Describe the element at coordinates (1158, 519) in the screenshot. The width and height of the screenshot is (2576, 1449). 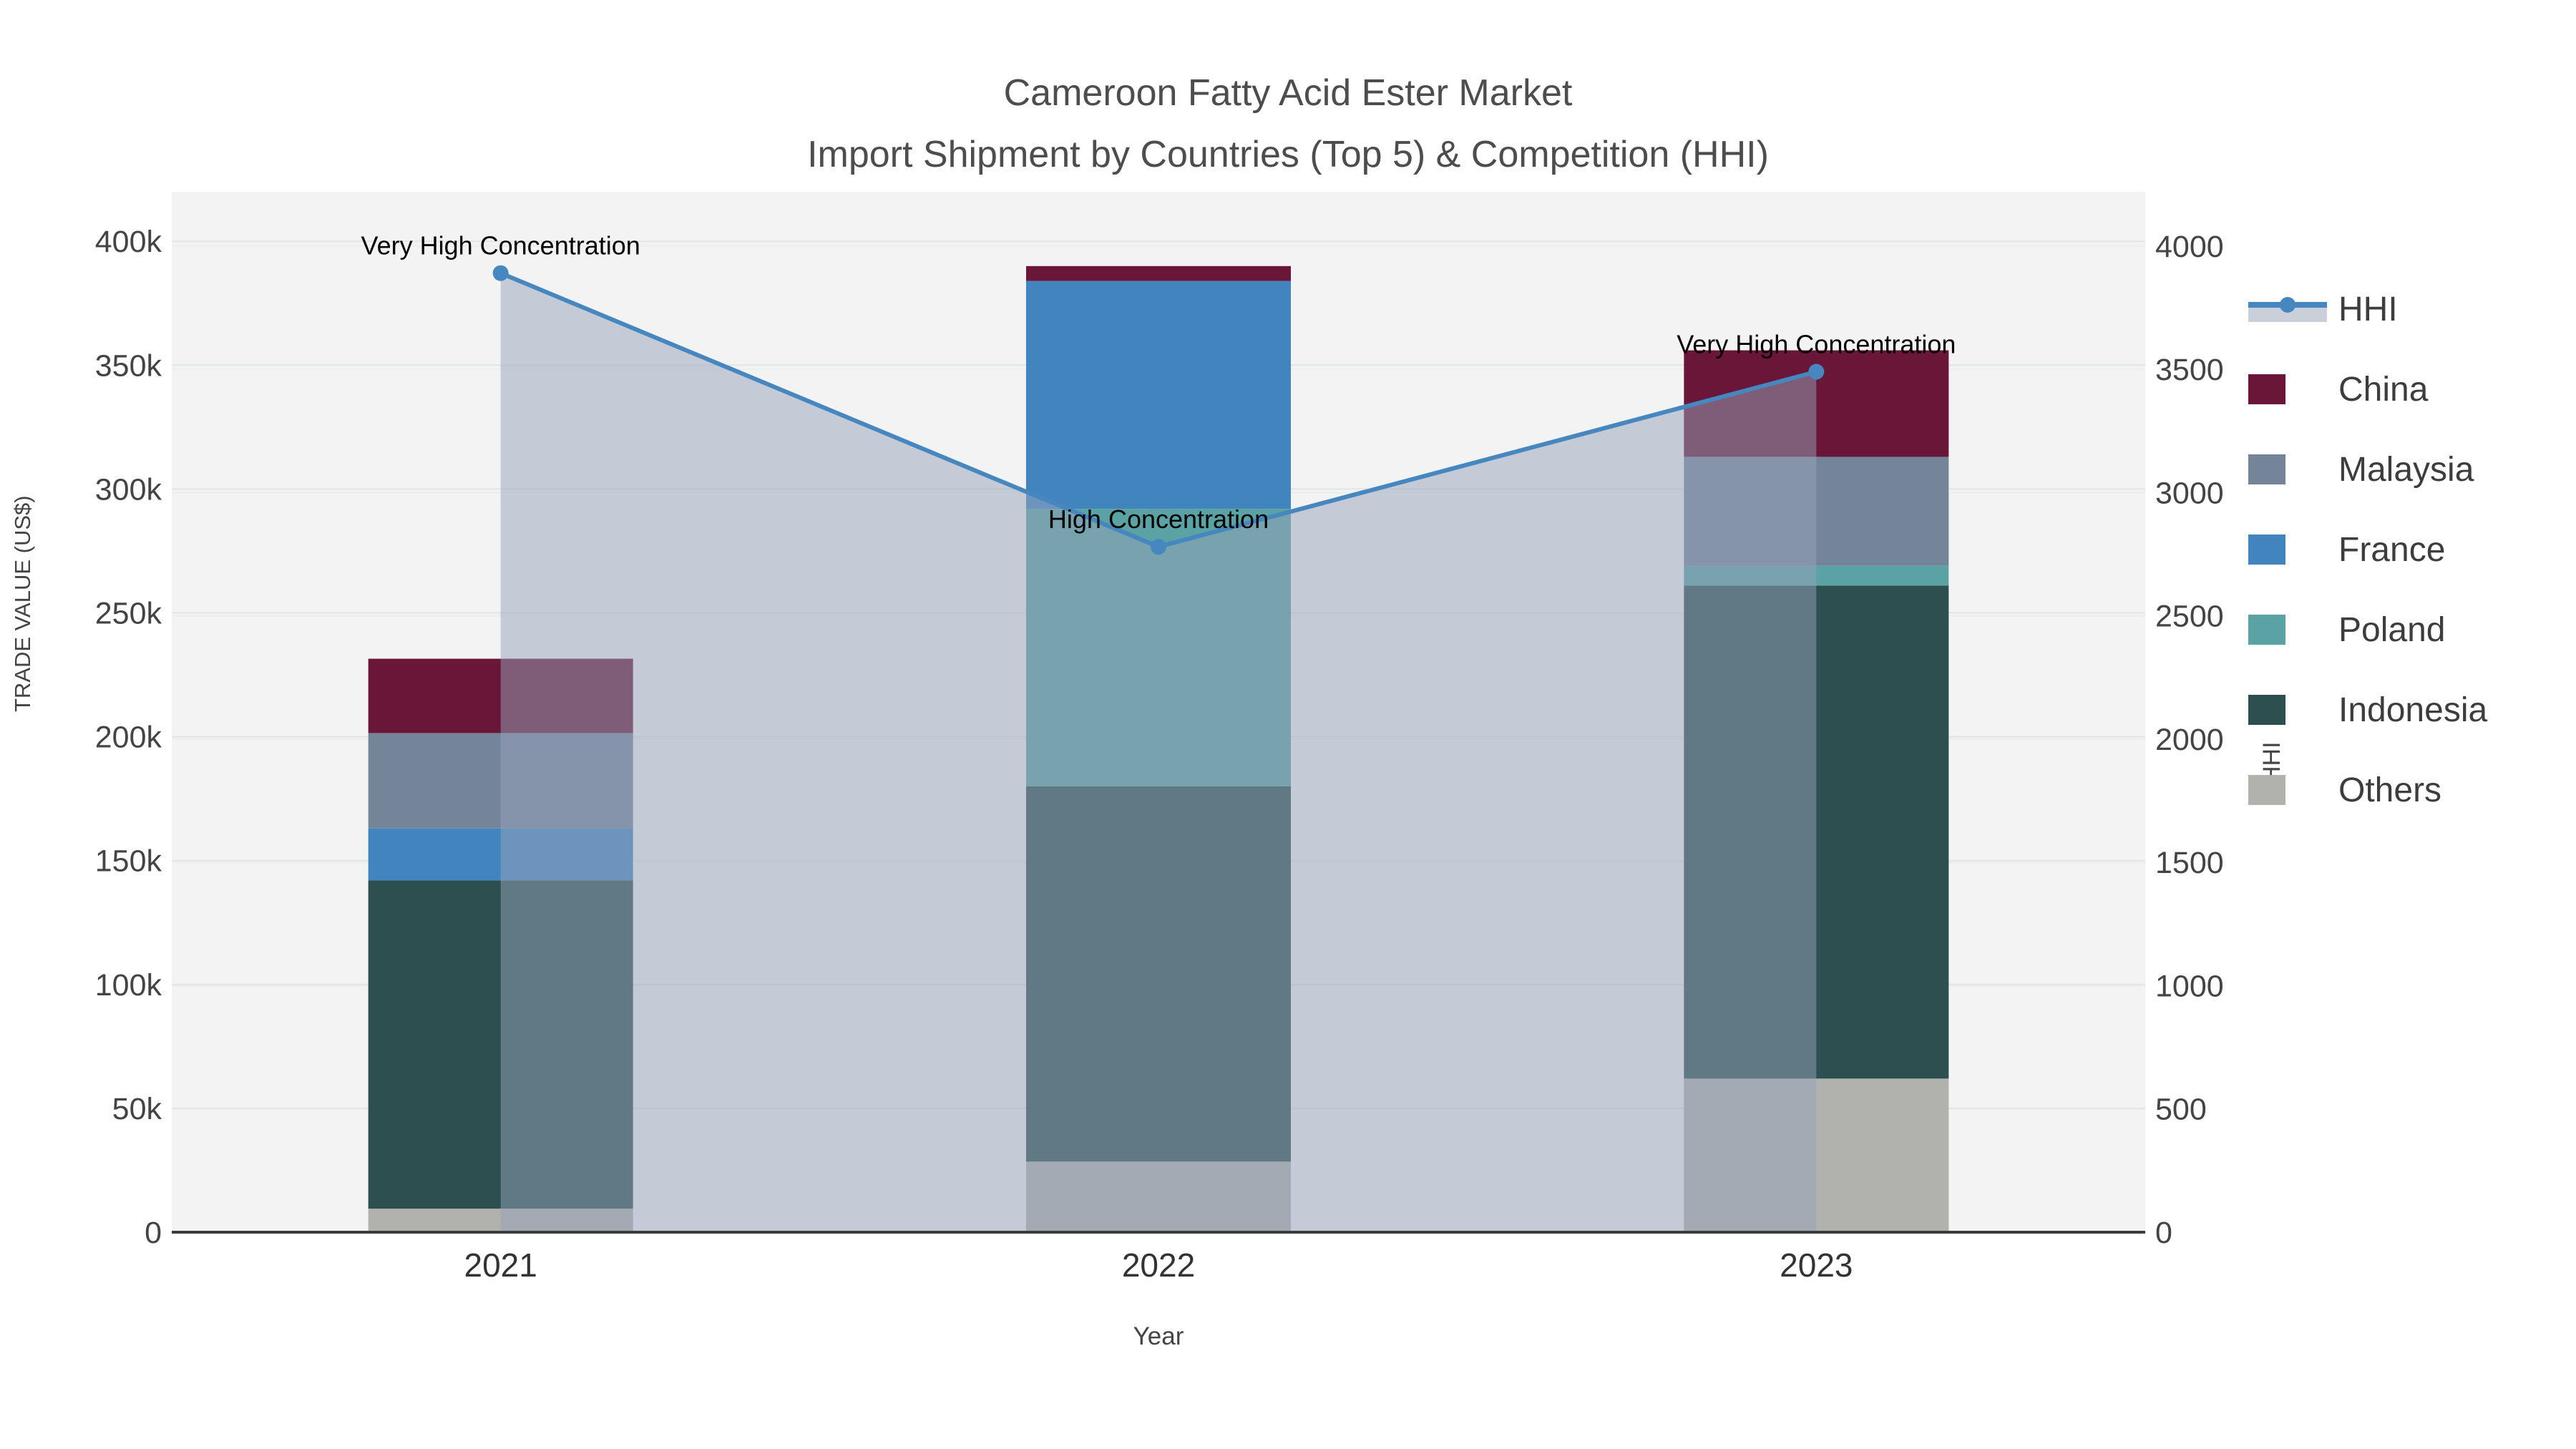
I see `annotation-2022: High Concentration` at that location.